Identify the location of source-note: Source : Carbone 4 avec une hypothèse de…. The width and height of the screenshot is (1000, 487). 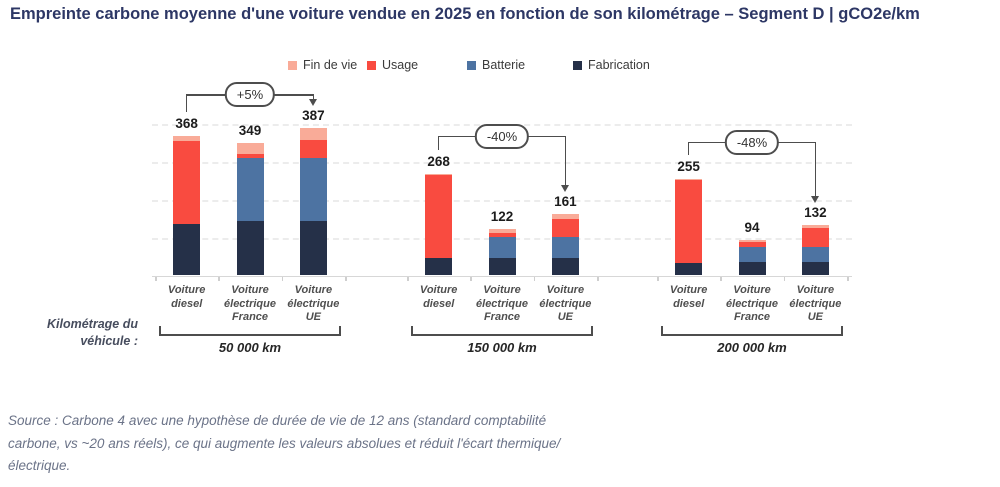
(328, 444).